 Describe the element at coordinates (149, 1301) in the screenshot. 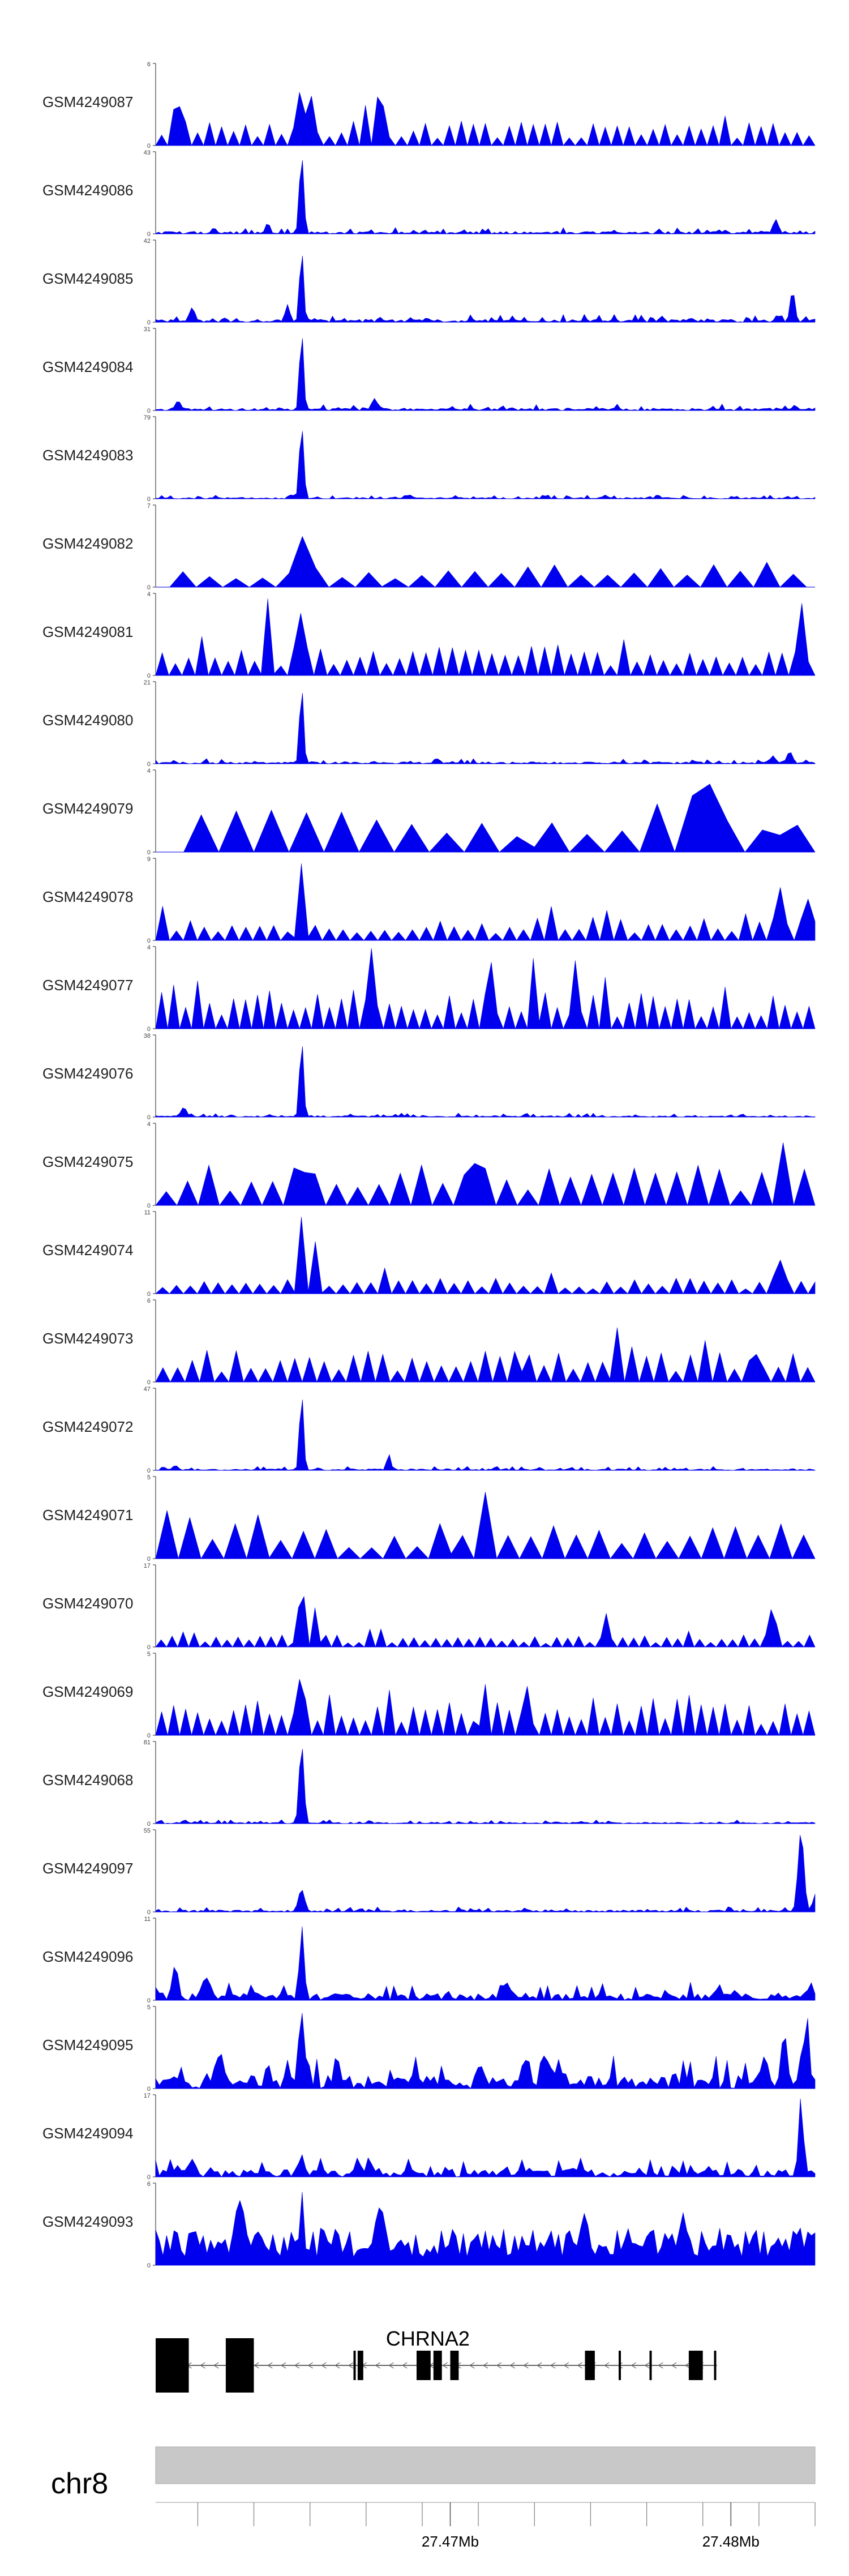

I see `y-max-label: 6` at that location.